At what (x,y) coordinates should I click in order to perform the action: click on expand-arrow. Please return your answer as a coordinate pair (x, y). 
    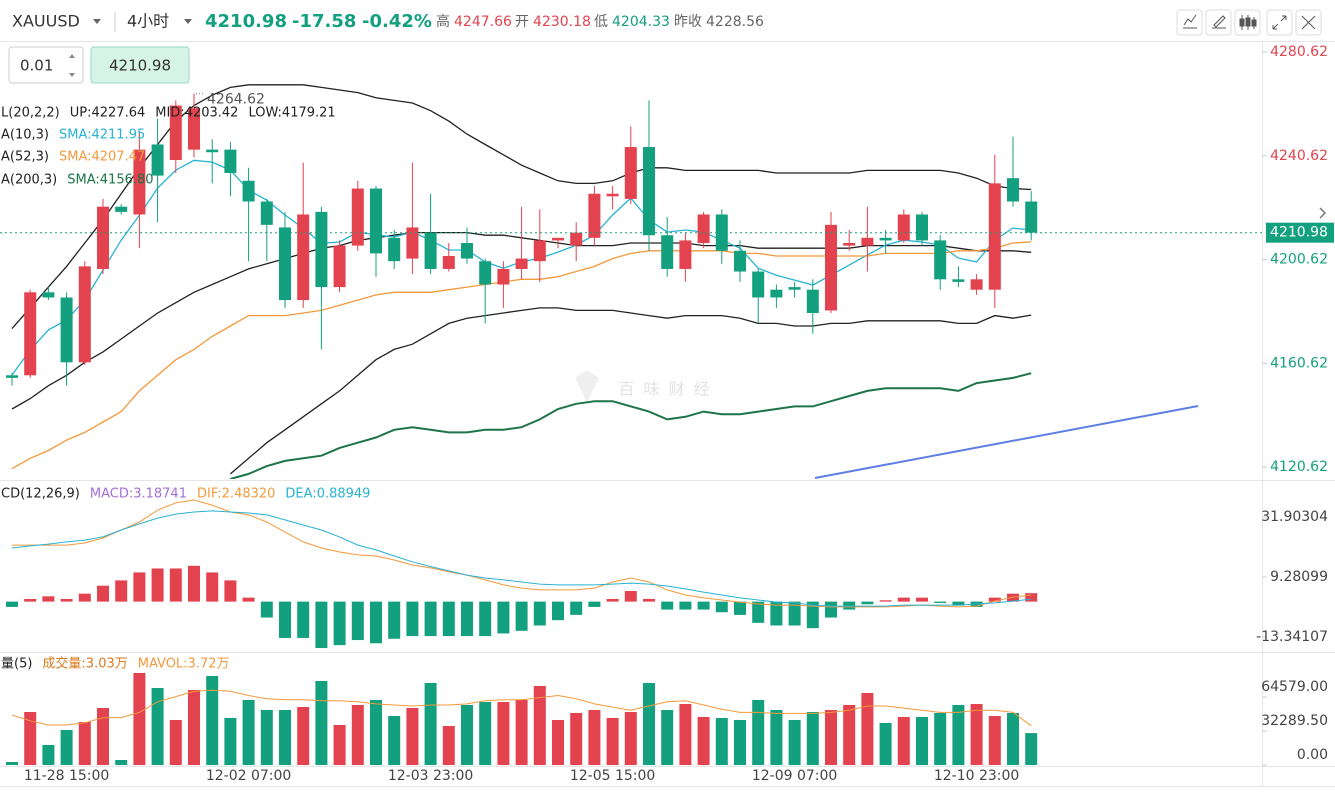
    Looking at the image, I should click on (1323, 213).